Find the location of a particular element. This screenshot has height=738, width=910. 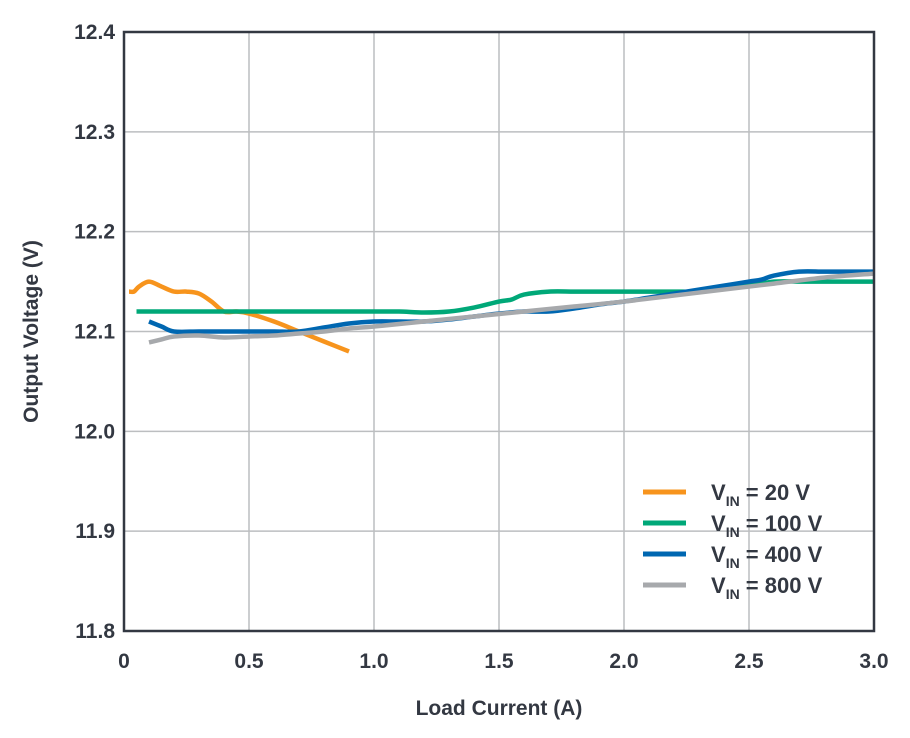

legend-label: VIN = 400 V is located at coordinates (767, 556).